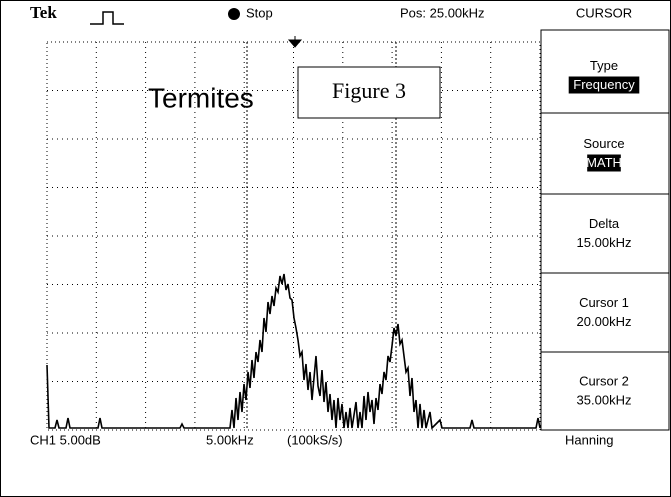  What do you see at coordinates (295, 42) in the screenshot?
I see `trigger-marker` at bounding box center [295, 42].